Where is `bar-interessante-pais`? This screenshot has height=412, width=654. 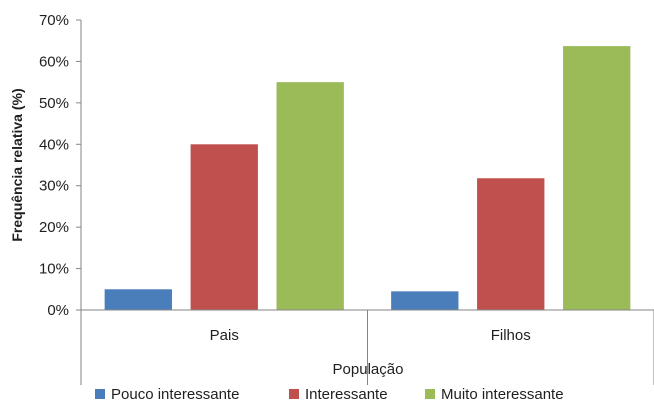 bar-interessante-pais is located at coordinates (224, 227).